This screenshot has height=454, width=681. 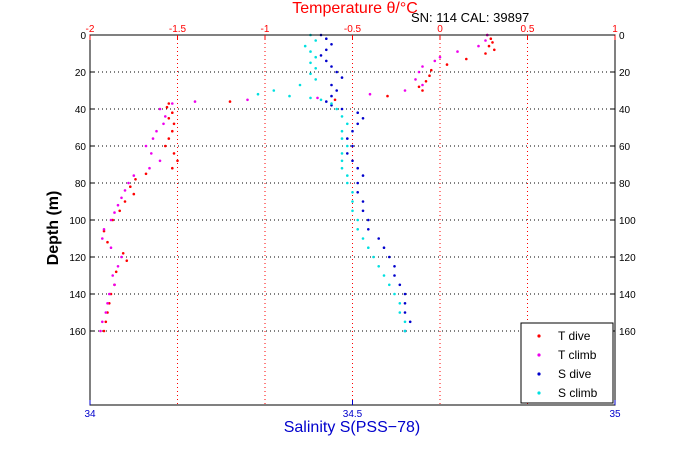 I want to click on top-tick-label: -2, so click(x=90, y=29).